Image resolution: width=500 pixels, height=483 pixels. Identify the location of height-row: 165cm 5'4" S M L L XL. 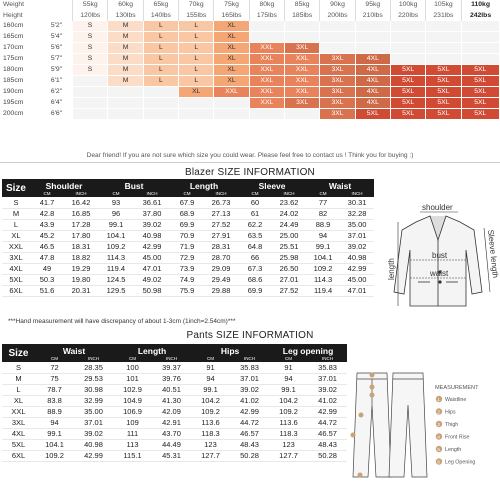
(250, 37).